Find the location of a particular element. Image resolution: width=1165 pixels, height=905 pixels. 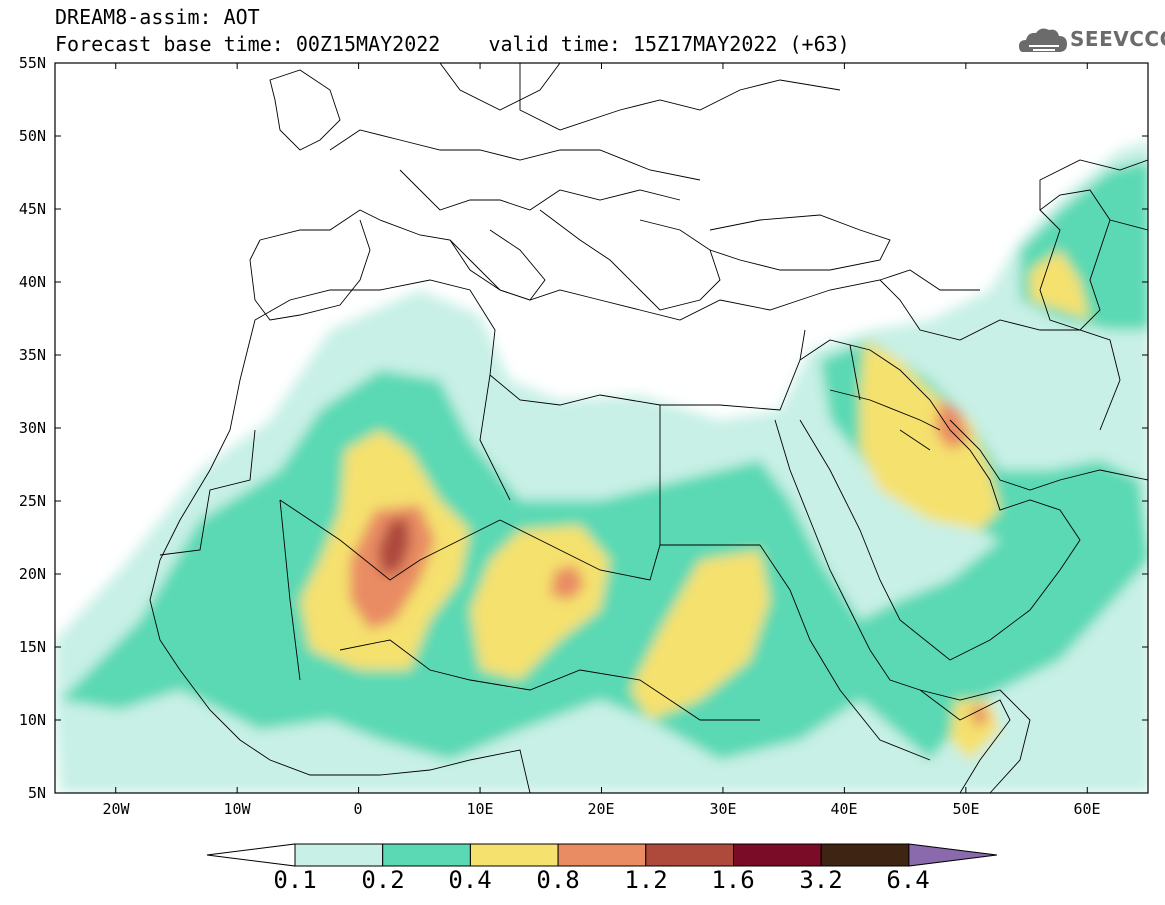

lat-tick-label: 45N is located at coordinates (32, 209).